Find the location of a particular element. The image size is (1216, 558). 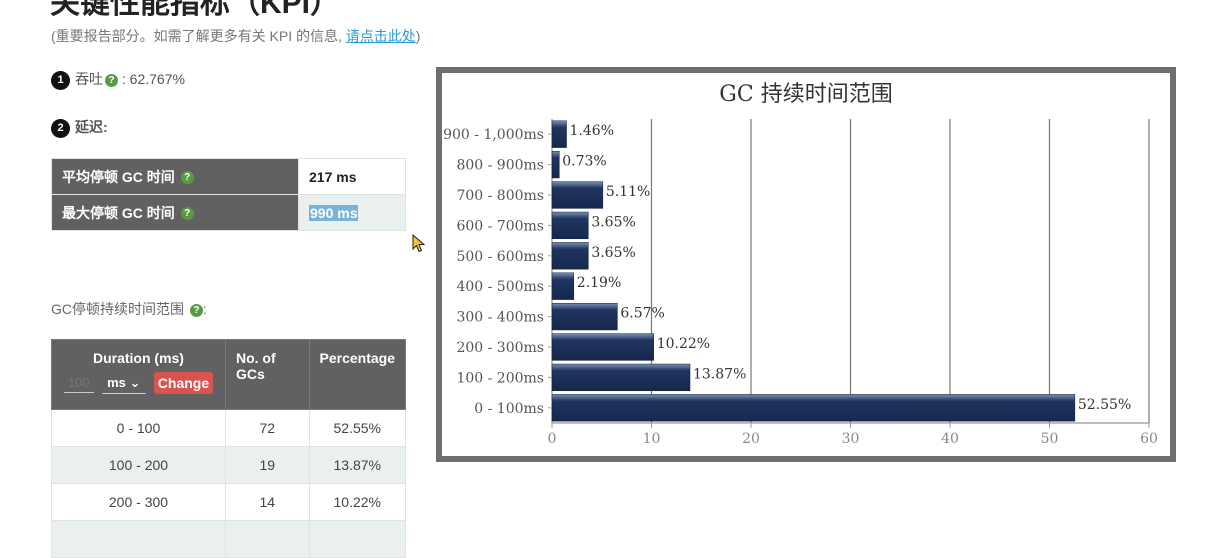

duration-header: Duration (ms) ms ⌄ Change is located at coordinates (138, 374).